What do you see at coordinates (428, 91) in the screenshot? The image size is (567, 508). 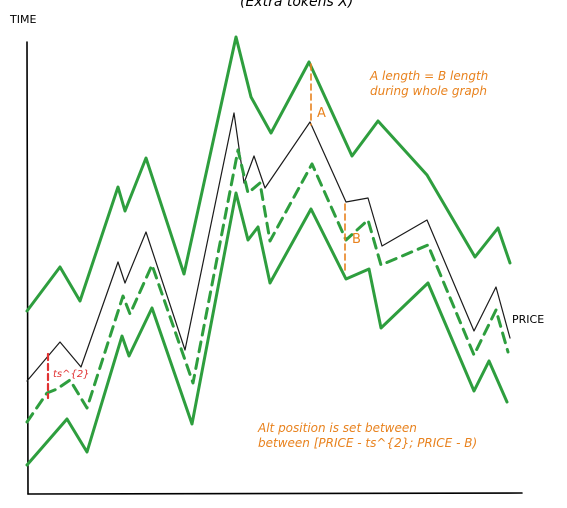 I see `note-ab-line2: during whole graph` at bounding box center [428, 91].